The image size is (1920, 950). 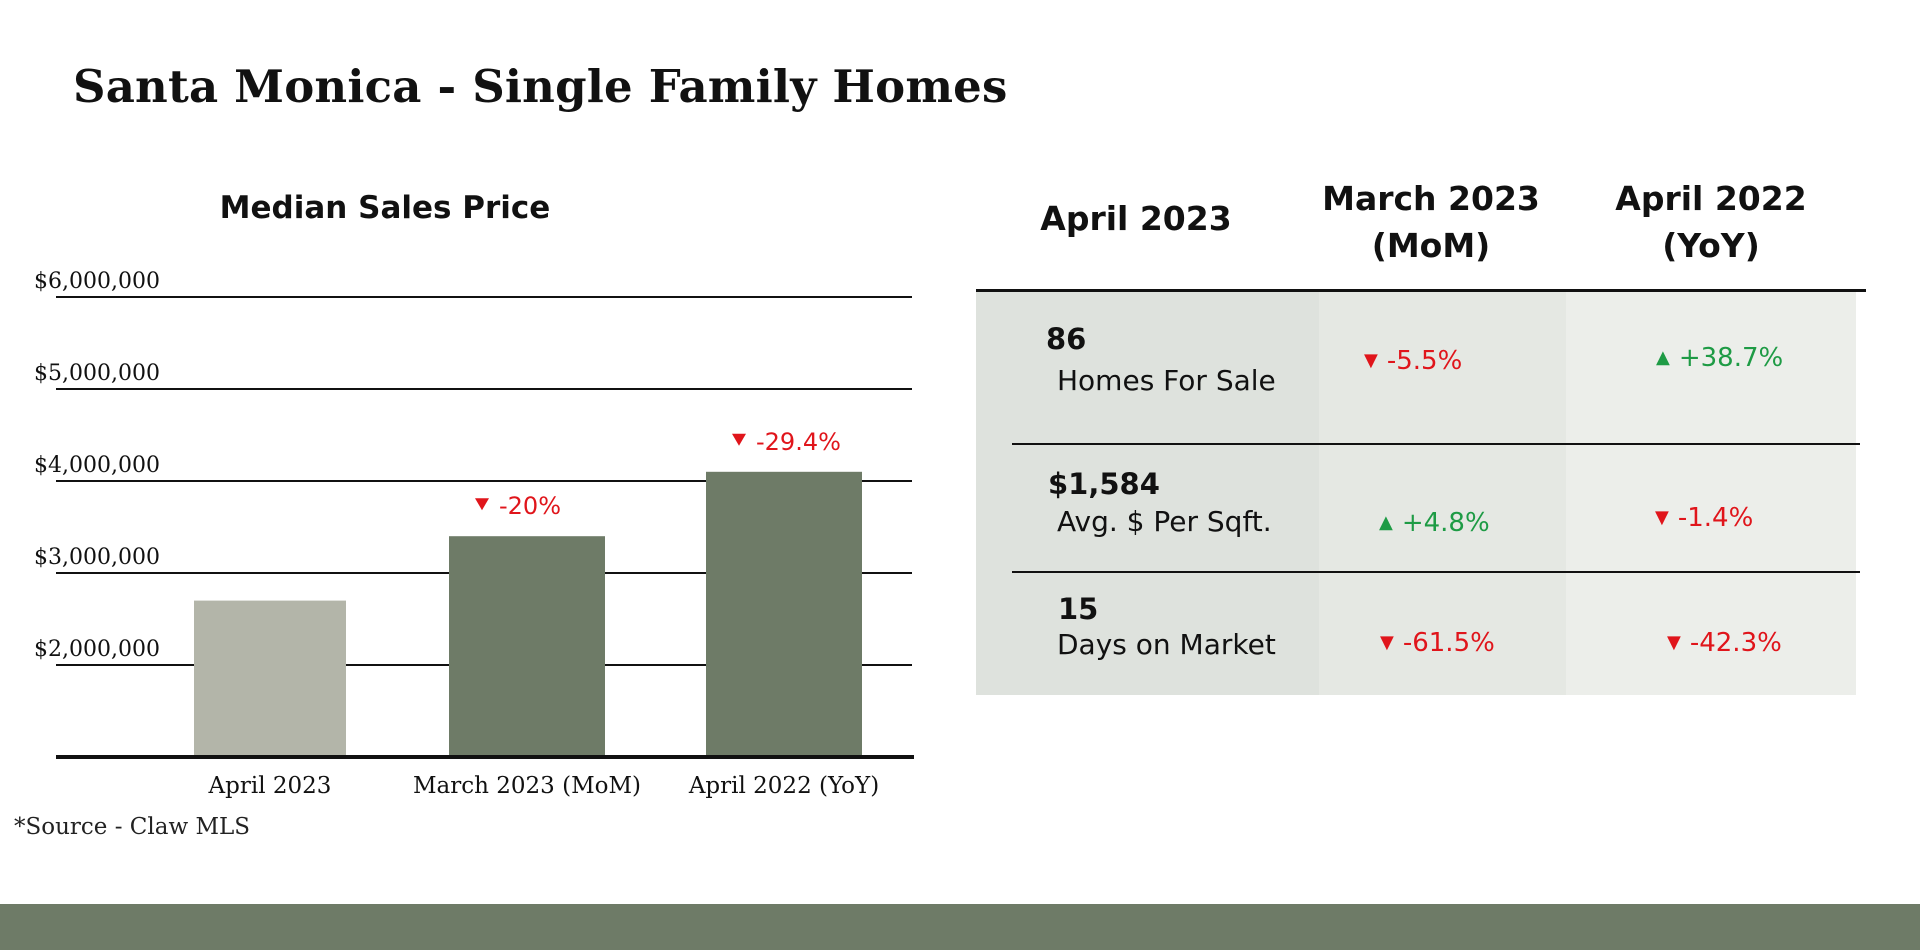 What do you see at coordinates (1431, 222) in the screenshot?
I see `header-mom: March 2023 (MoM)` at bounding box center [1431, 222].